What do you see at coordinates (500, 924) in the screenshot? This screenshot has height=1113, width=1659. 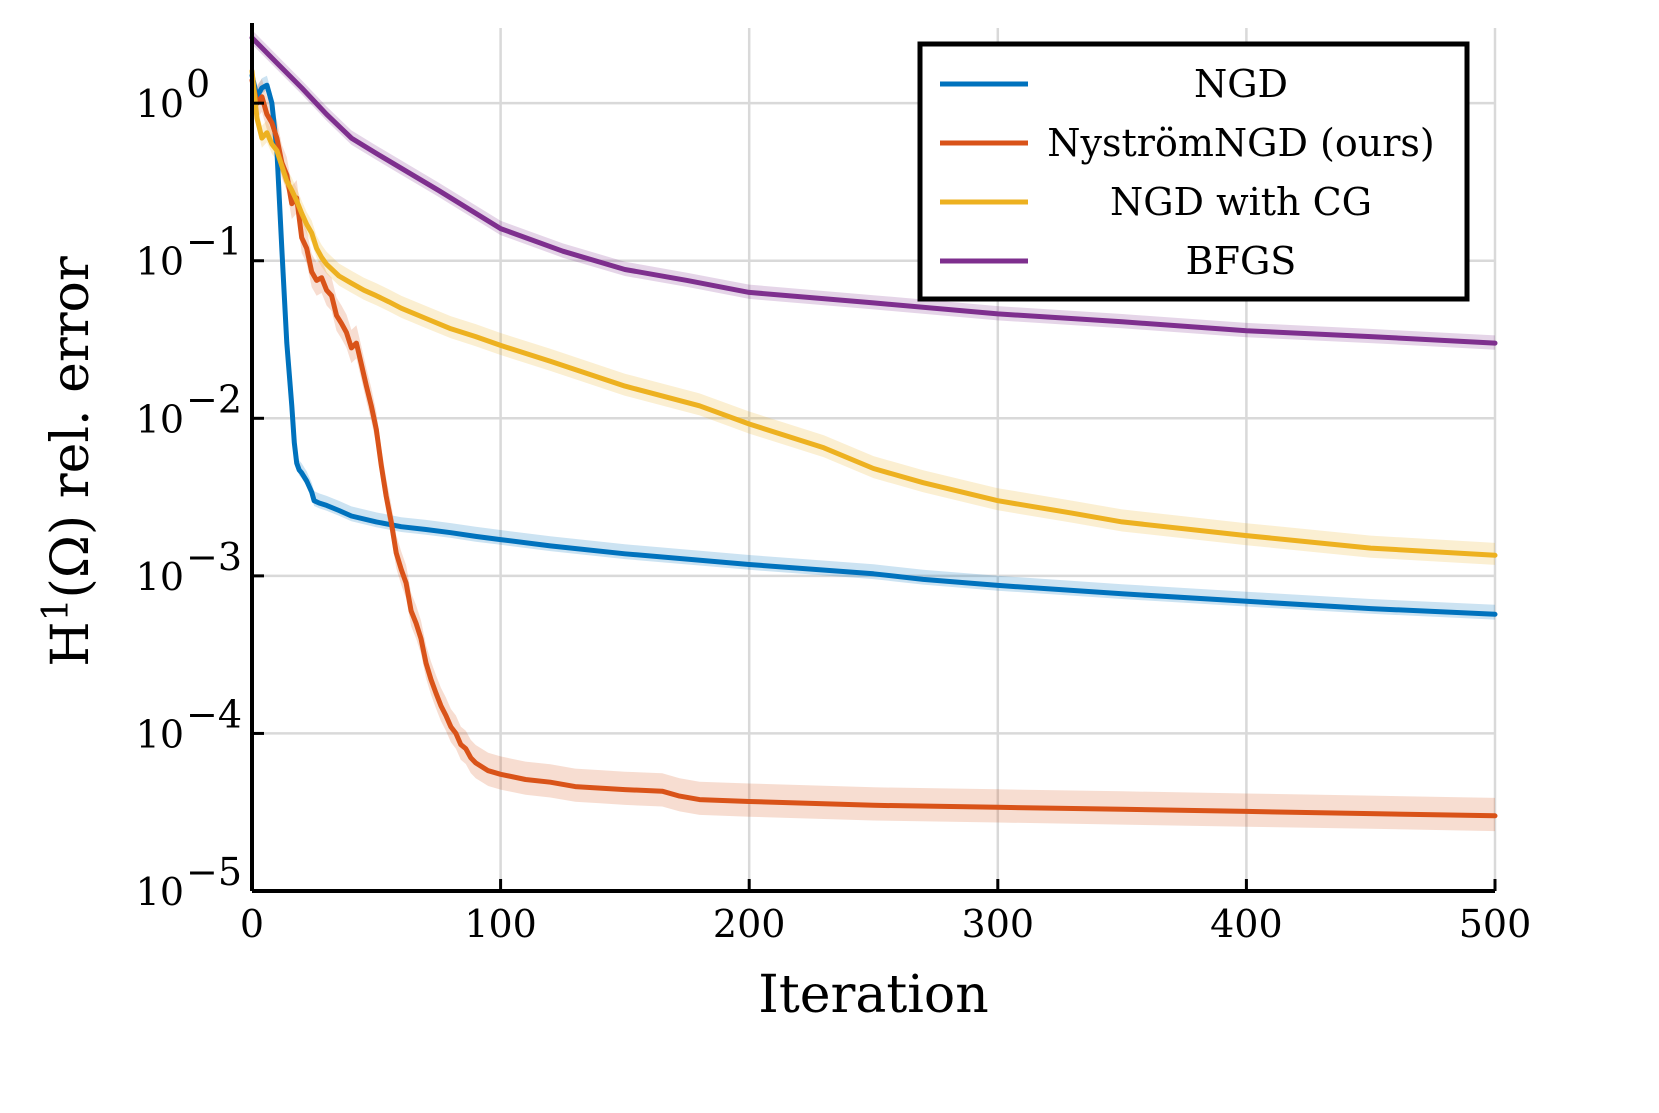 I see `x-tick-label-100: 100` at bounding box center [500, 924].